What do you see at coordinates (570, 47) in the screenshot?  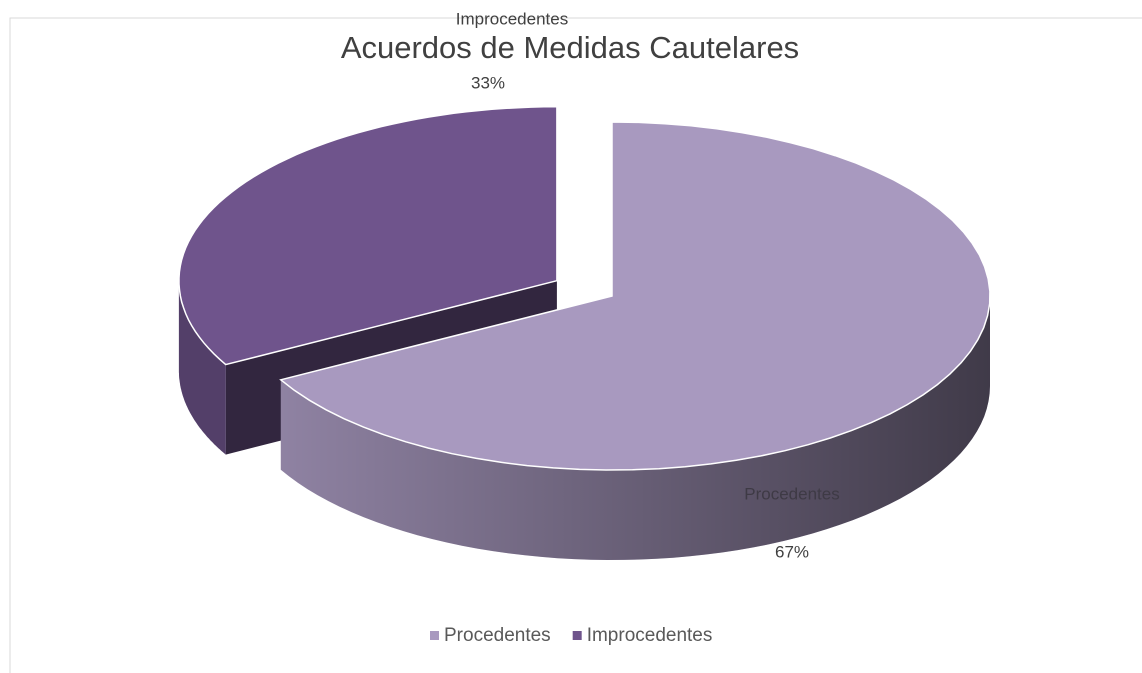 I see `chart-title: Acuerdos de Medidas Cautelares` at bounding box center [570, 47].